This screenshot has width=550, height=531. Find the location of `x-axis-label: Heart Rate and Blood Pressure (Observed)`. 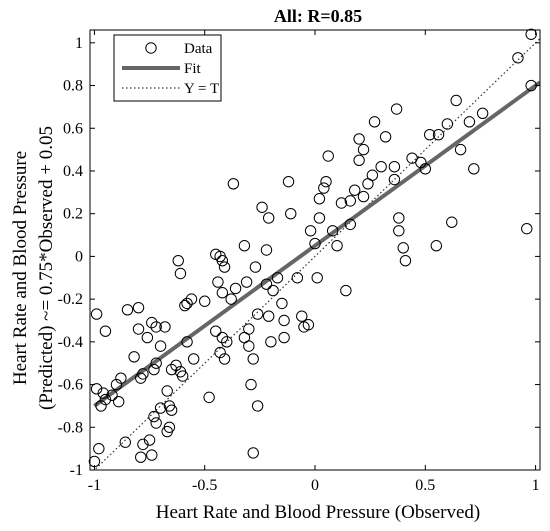

x-axis-label: Heart Rate and Blood Pressure (Observed) is located at coordinates (318, 512).